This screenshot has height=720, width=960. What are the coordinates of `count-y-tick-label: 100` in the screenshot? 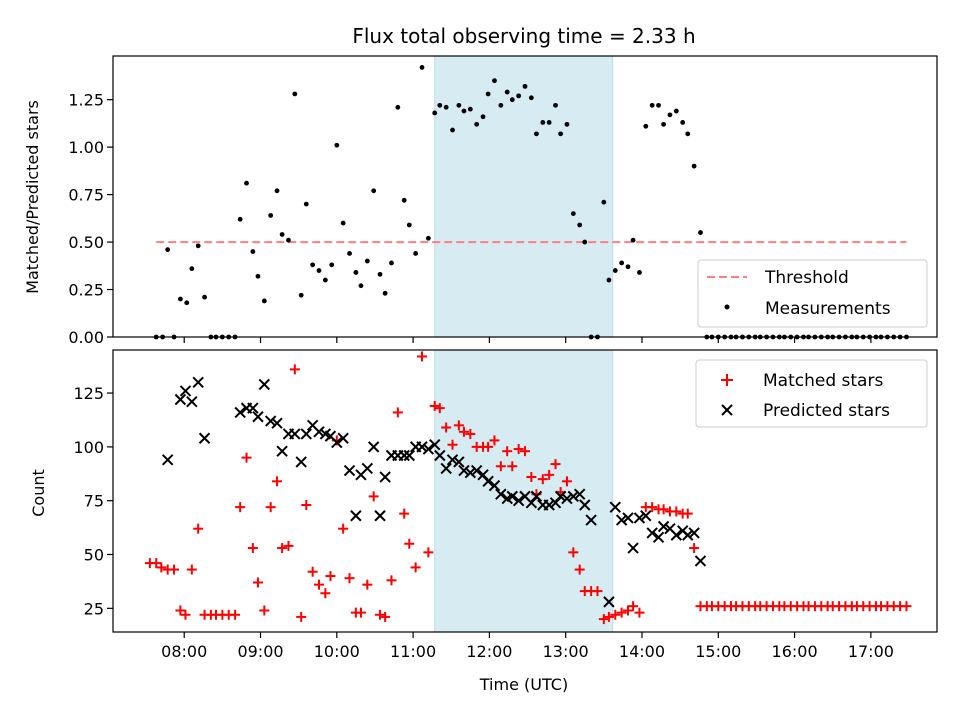 It's located at (88, 447).